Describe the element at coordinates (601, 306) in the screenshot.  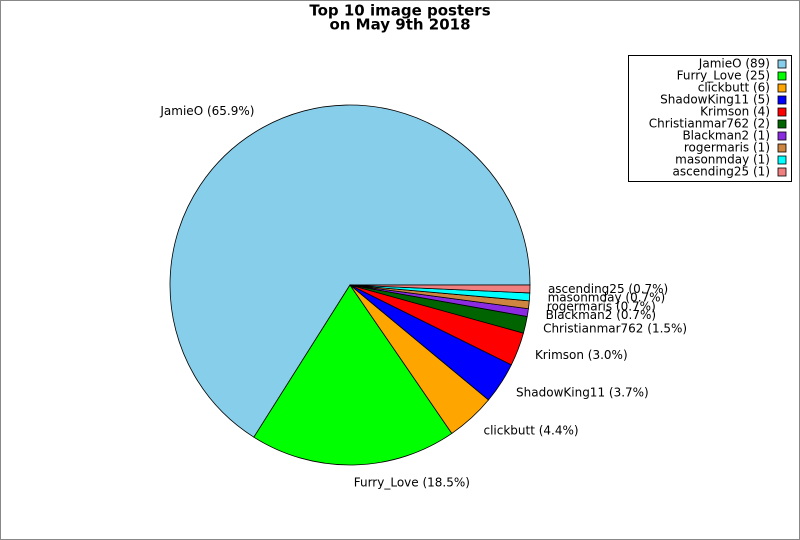
I see `slice-label: rogermaris (0.7%)` at that location.